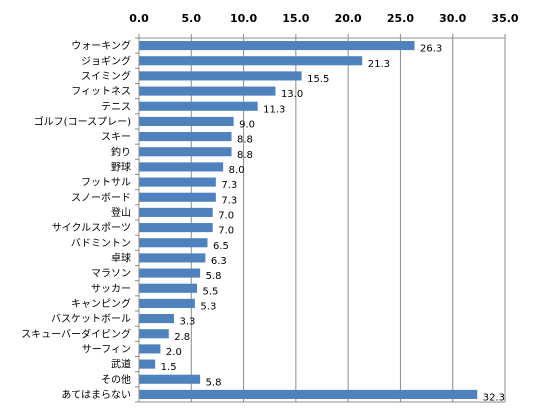  I want to click on category-label: フットサル, so click(106, 183).